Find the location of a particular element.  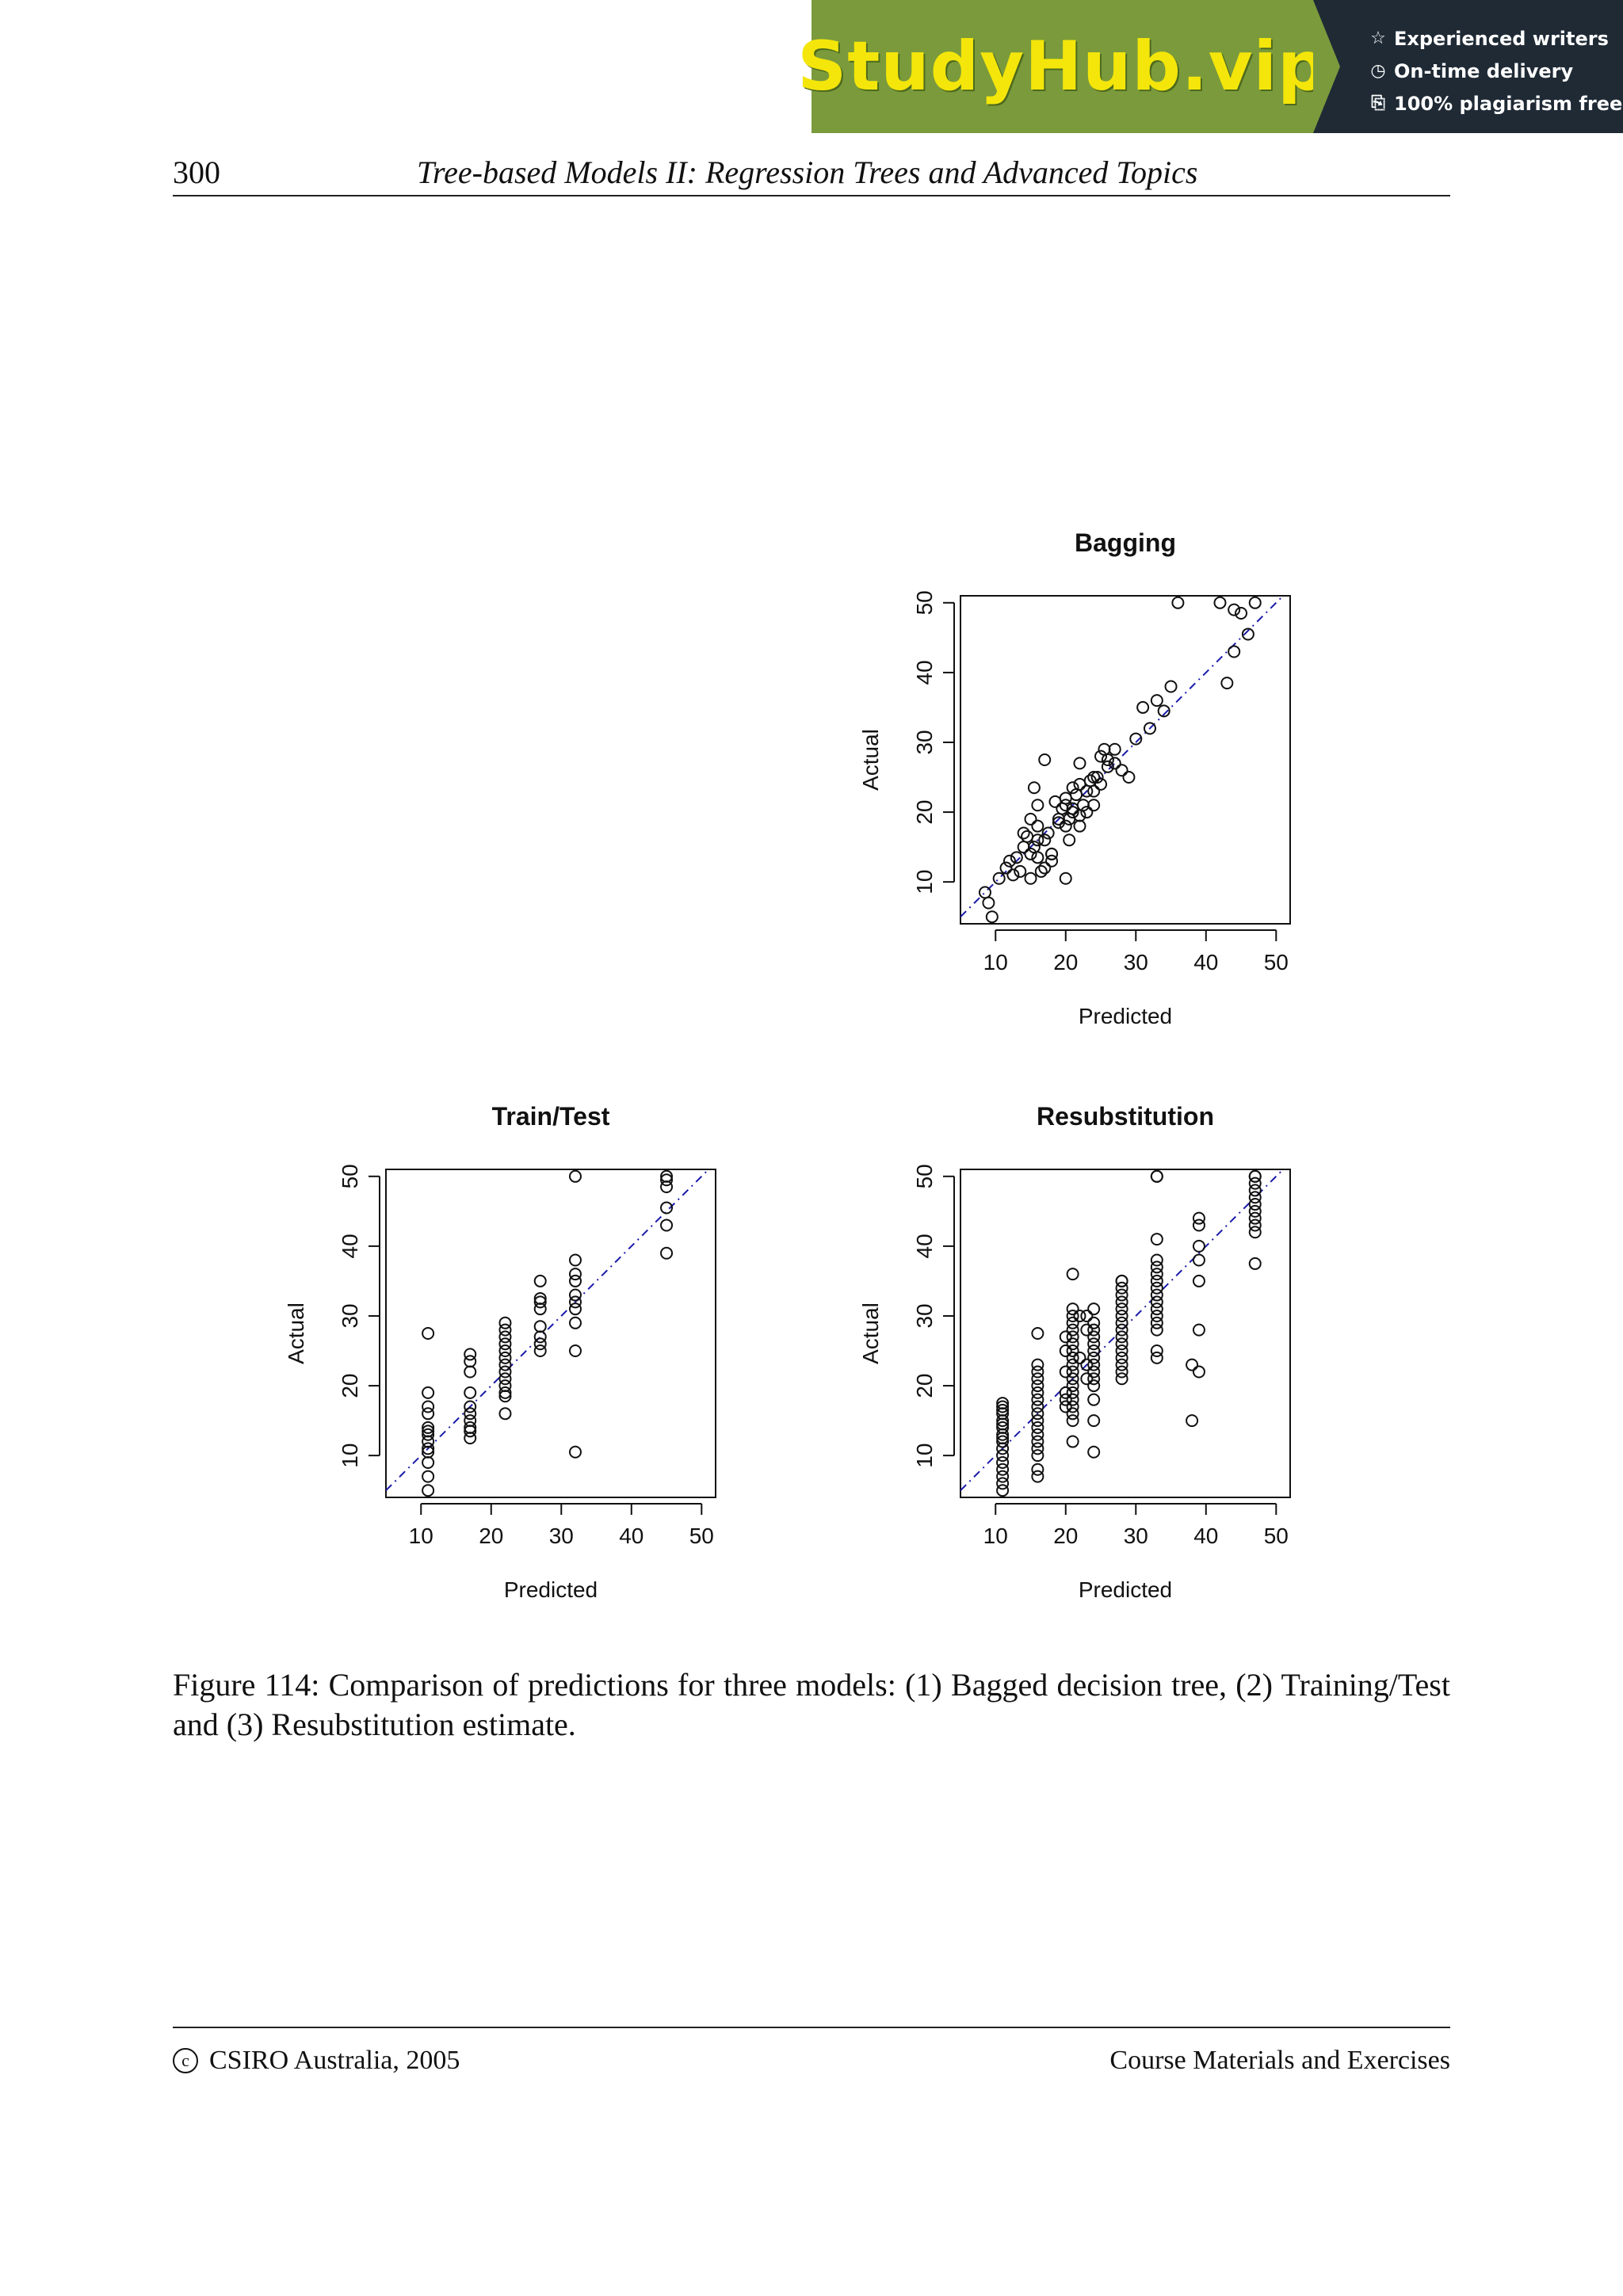

y-tick-label: 30 is located at coordinates (925, 1315).